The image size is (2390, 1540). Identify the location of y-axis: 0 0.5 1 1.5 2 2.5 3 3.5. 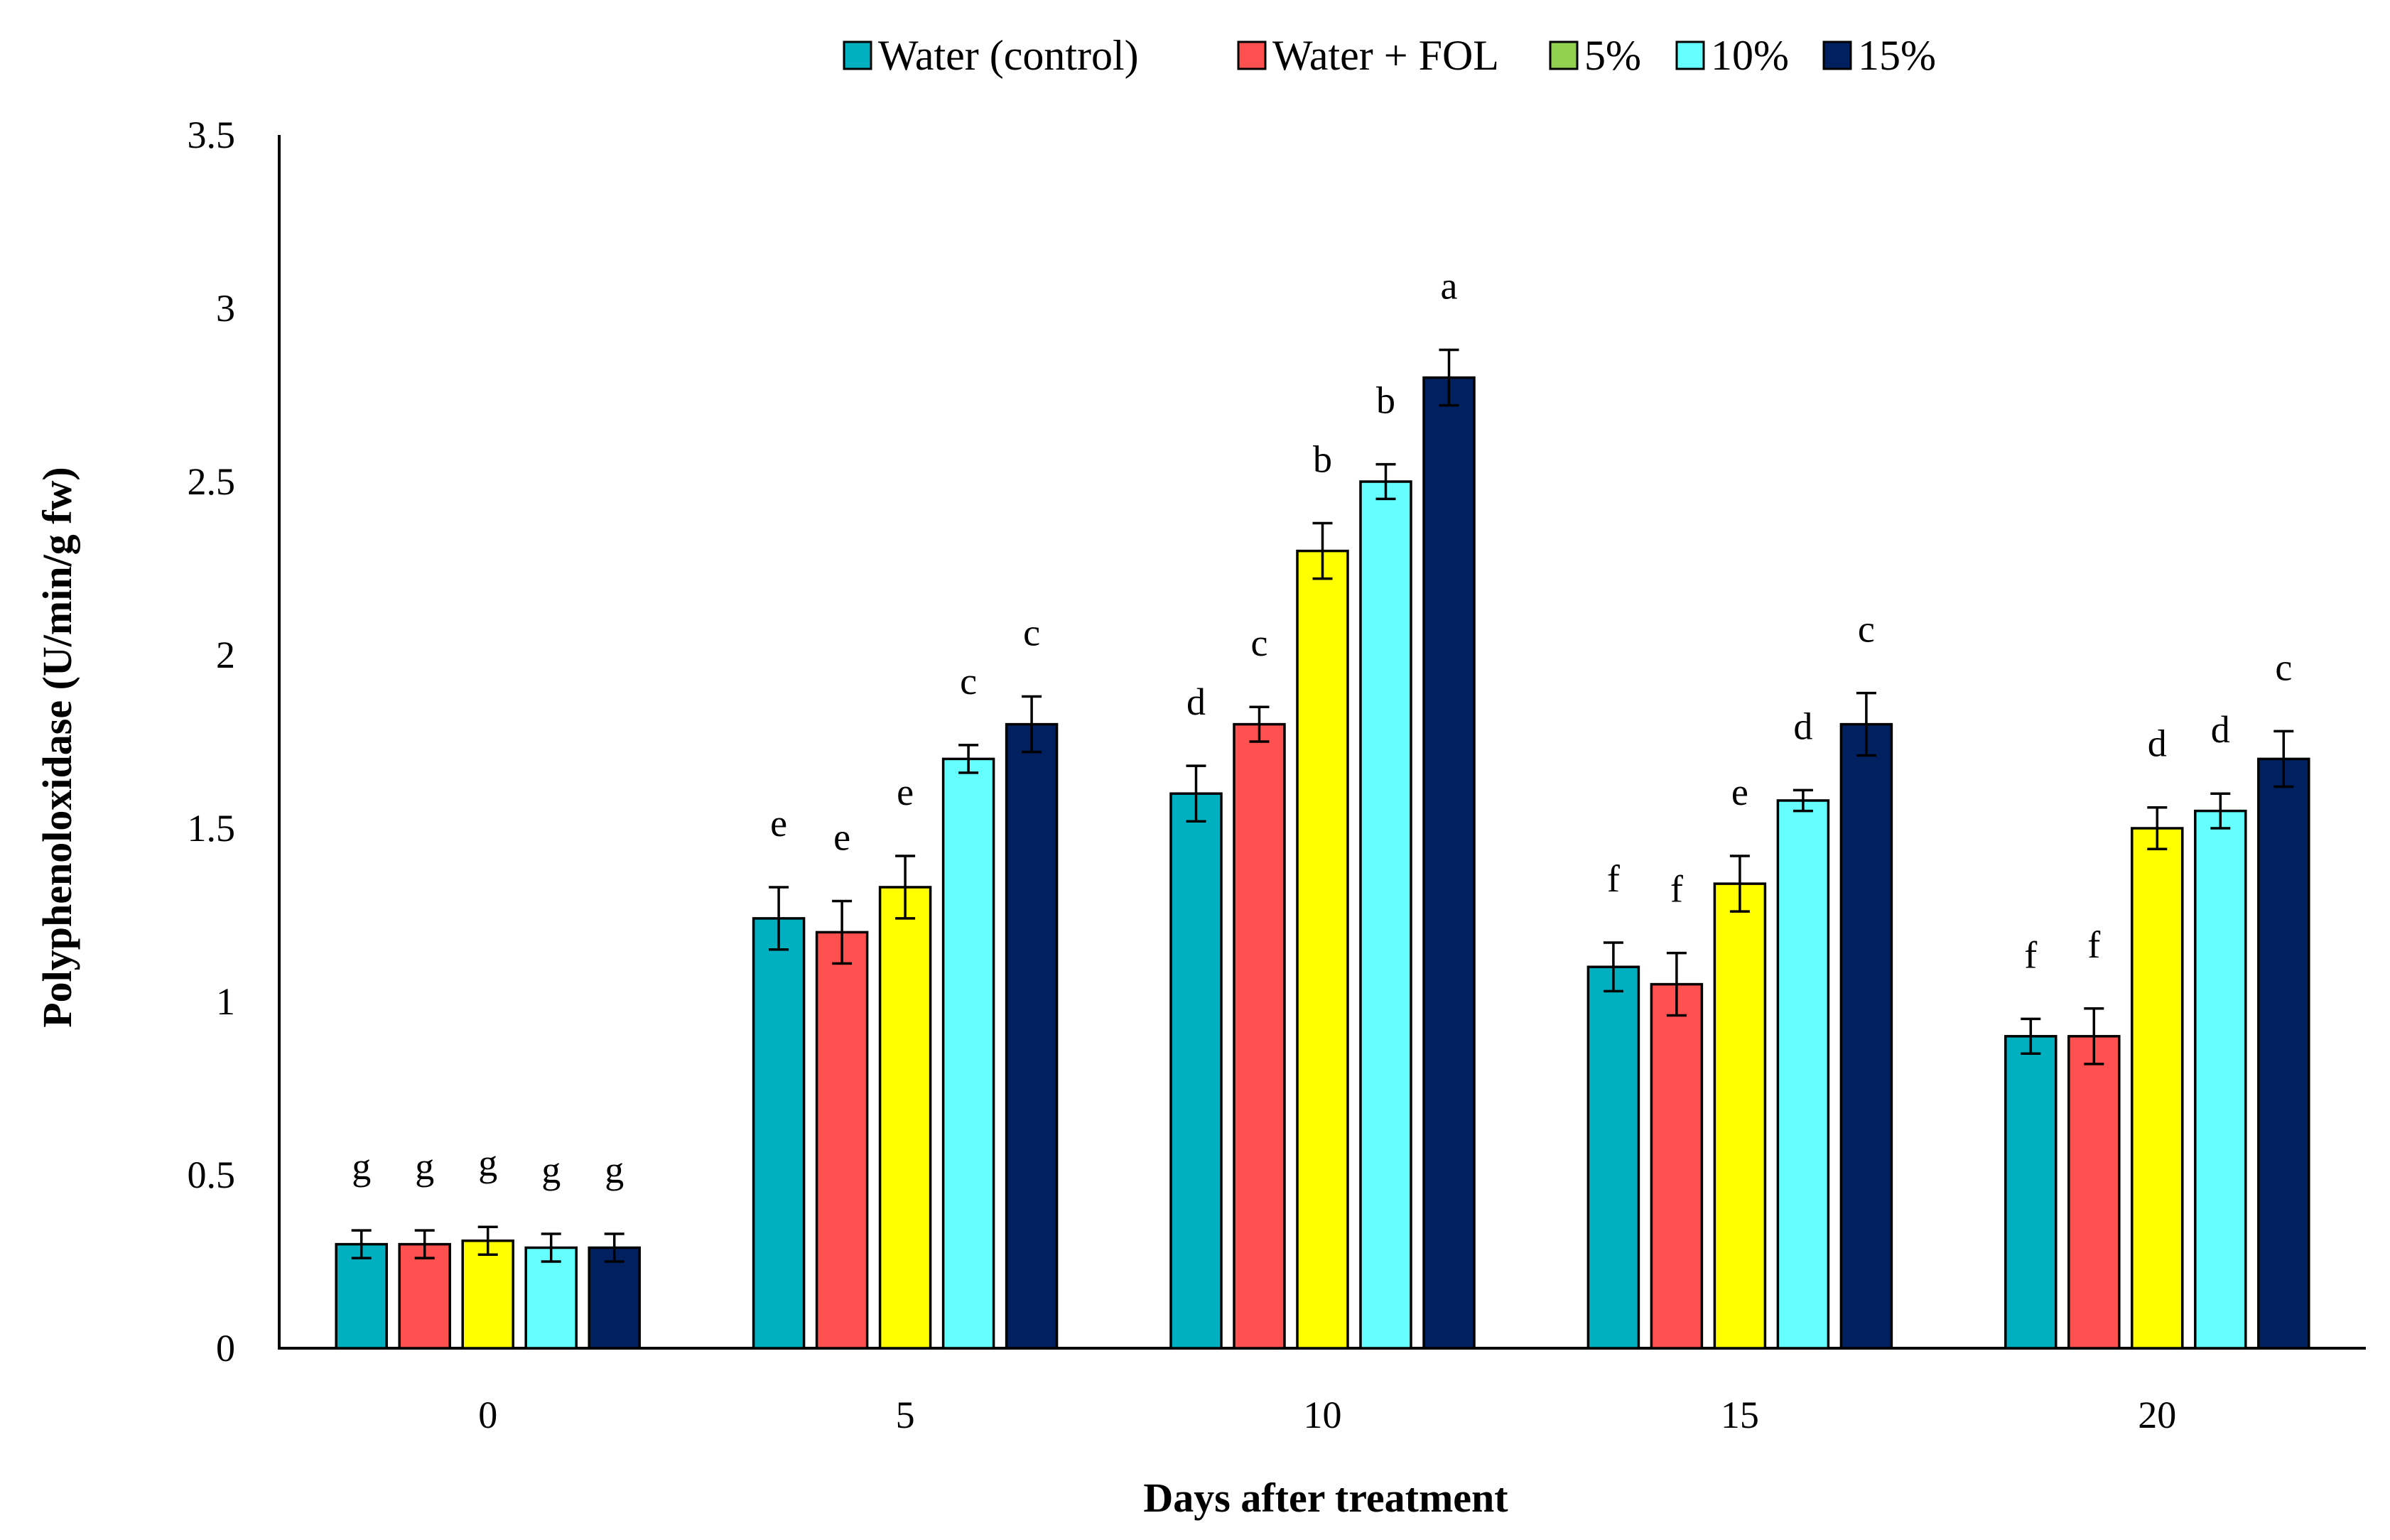
(234, 742).